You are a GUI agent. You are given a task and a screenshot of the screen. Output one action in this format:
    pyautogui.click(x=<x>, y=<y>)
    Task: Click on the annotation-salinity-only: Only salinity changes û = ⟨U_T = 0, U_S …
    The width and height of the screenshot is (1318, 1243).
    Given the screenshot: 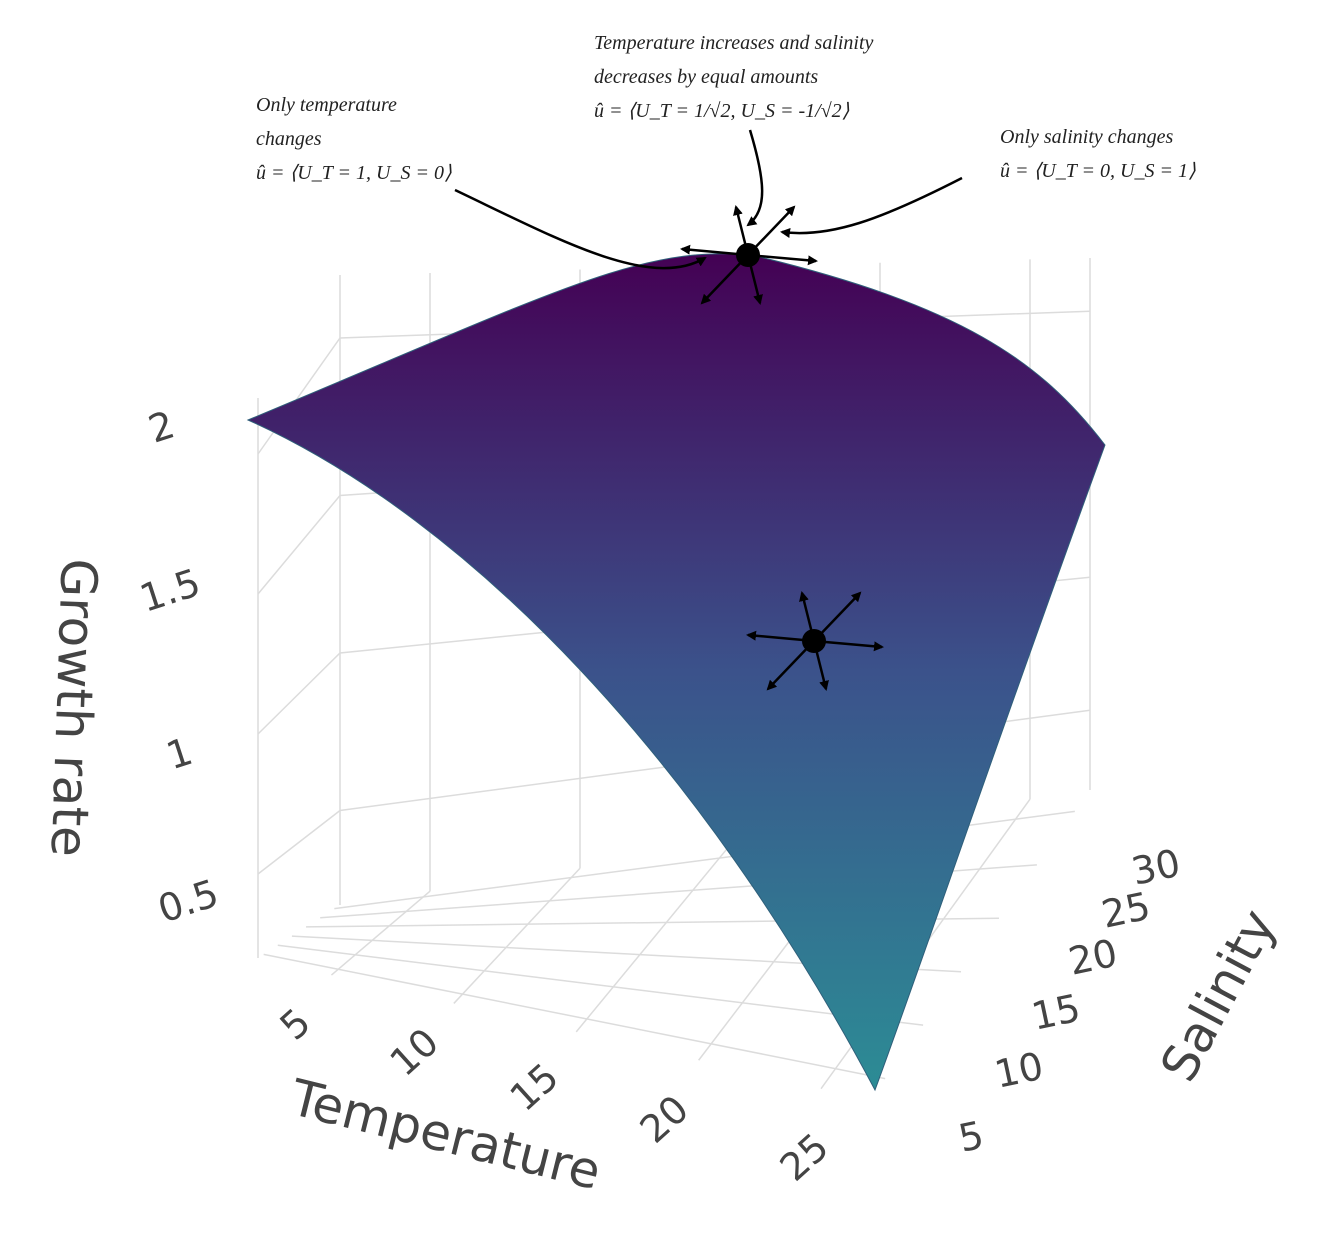 What is the action you would take?
    pyautogui.click(x=1098, y=154)
    